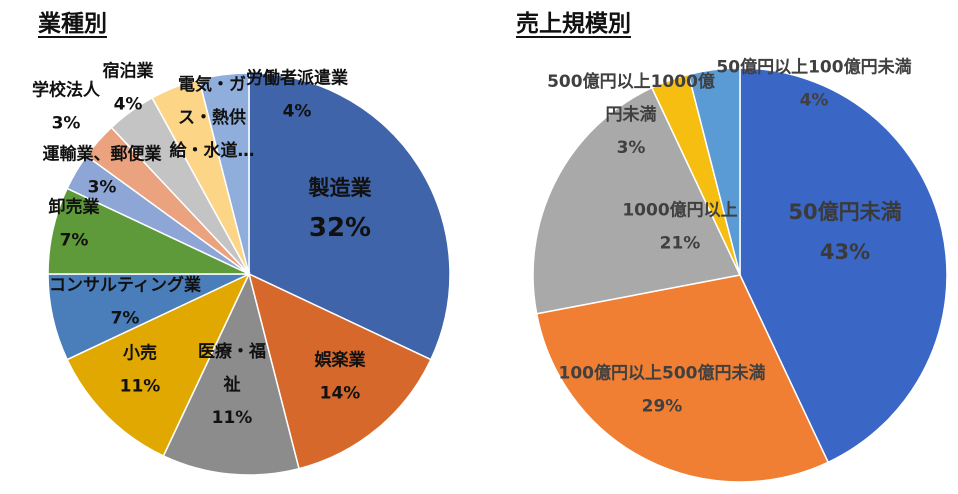 Image resolution: width=958 pixels, height=494 pixels. I want to click on percent-label-0-4: 7%, so click(125, 319).